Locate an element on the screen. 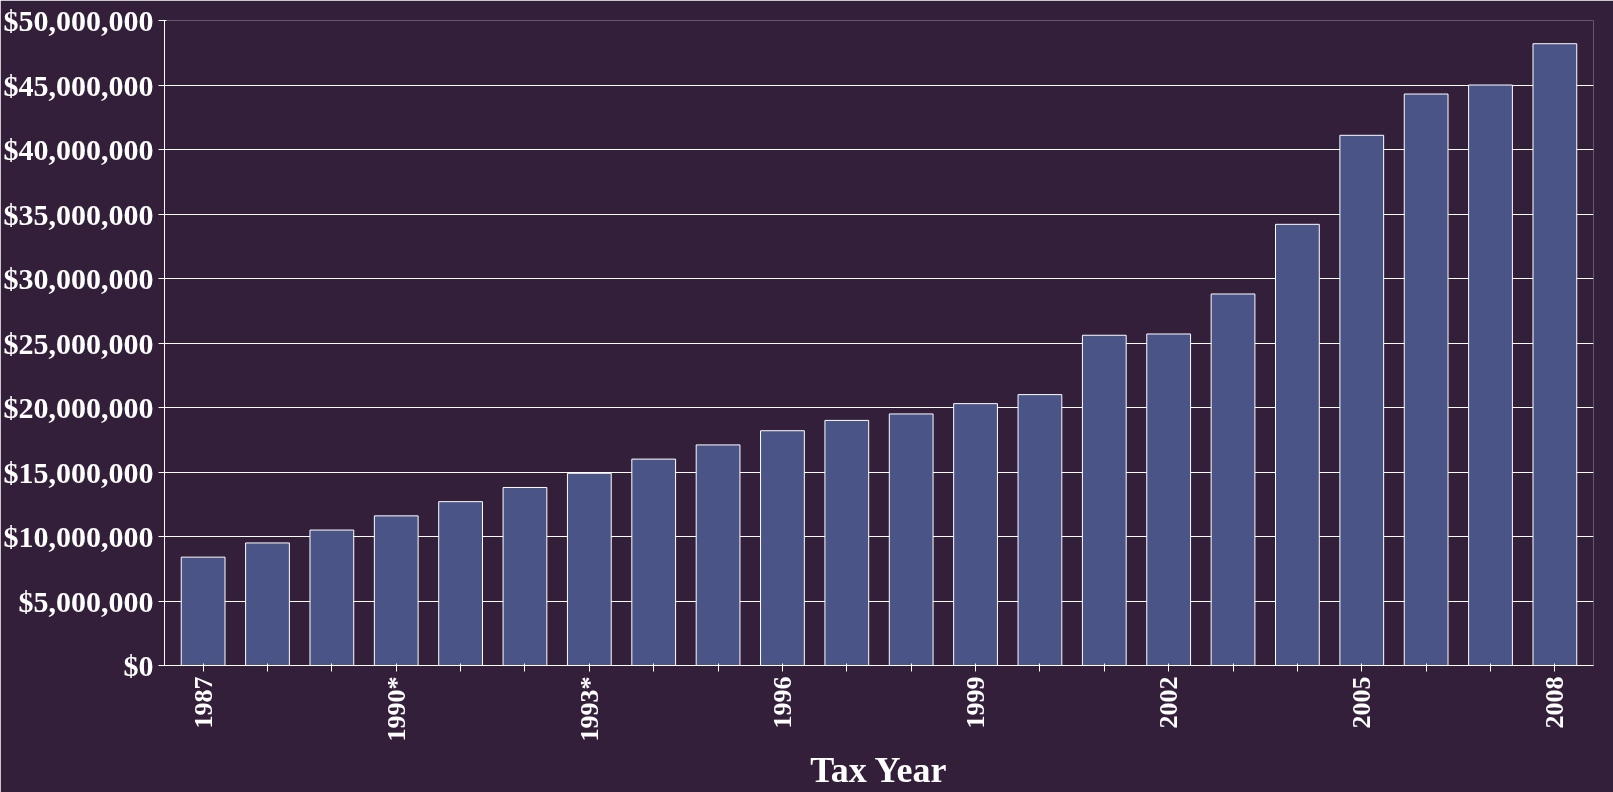 Image resolution: width=1613 pixels, height=792 pixels. y-tick-label: $50,000,000 is located at coordinates (78, 20).